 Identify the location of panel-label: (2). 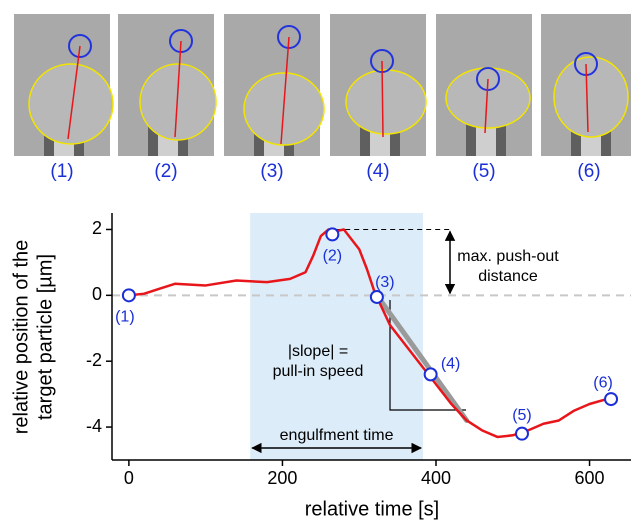
(165, 171).